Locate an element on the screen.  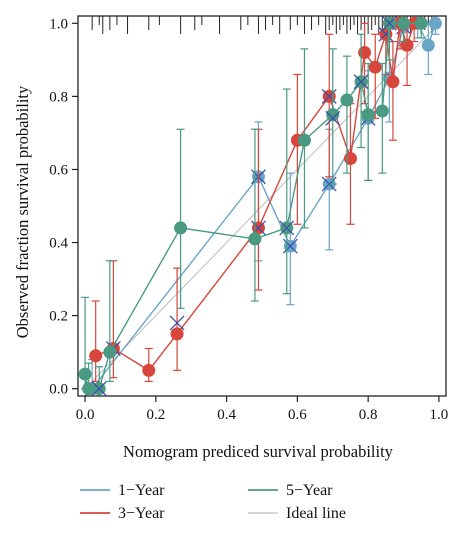
y-tick-label: 0.2 is located at coordinates (58, 317).